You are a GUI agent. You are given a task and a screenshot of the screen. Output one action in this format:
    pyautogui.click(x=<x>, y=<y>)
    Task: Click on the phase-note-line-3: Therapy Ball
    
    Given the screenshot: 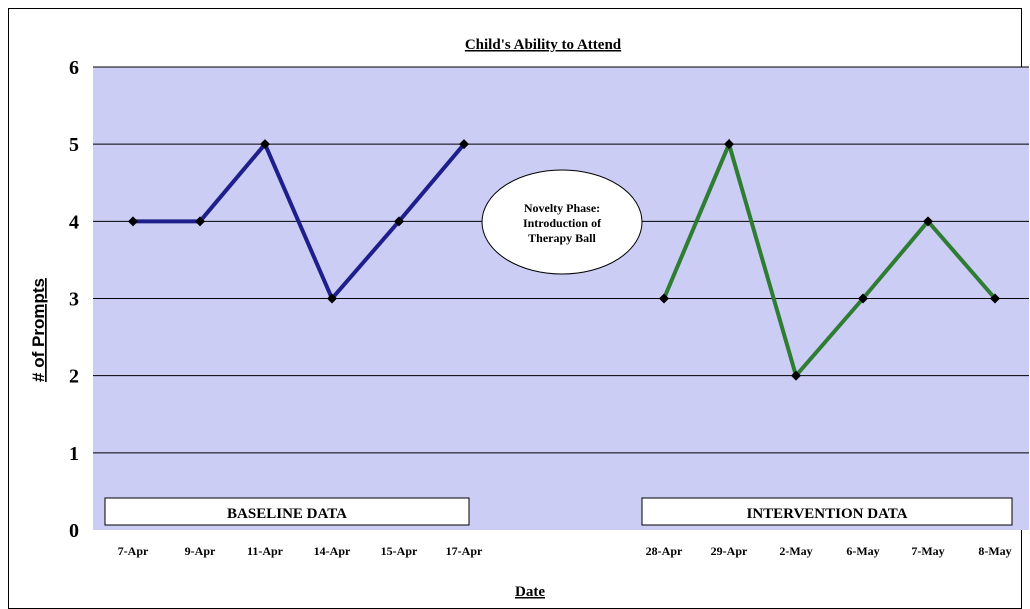 What is the action you would take?
    pyautogui.click(x=562, y=238)
    